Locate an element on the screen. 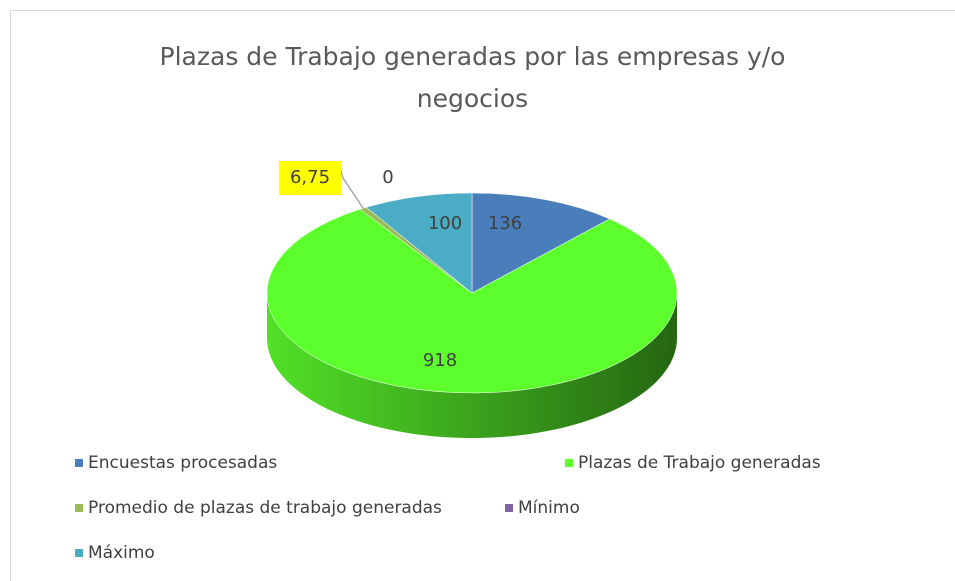  data-label: 918 is located at coordinates (440, 360).